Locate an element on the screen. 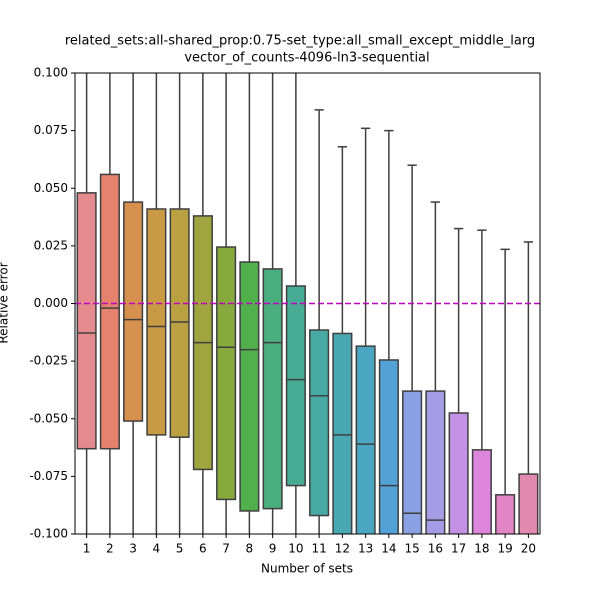 This screenshot has width=600, height=604. x-tick-label: 6 is located at coordinates (203, 549).